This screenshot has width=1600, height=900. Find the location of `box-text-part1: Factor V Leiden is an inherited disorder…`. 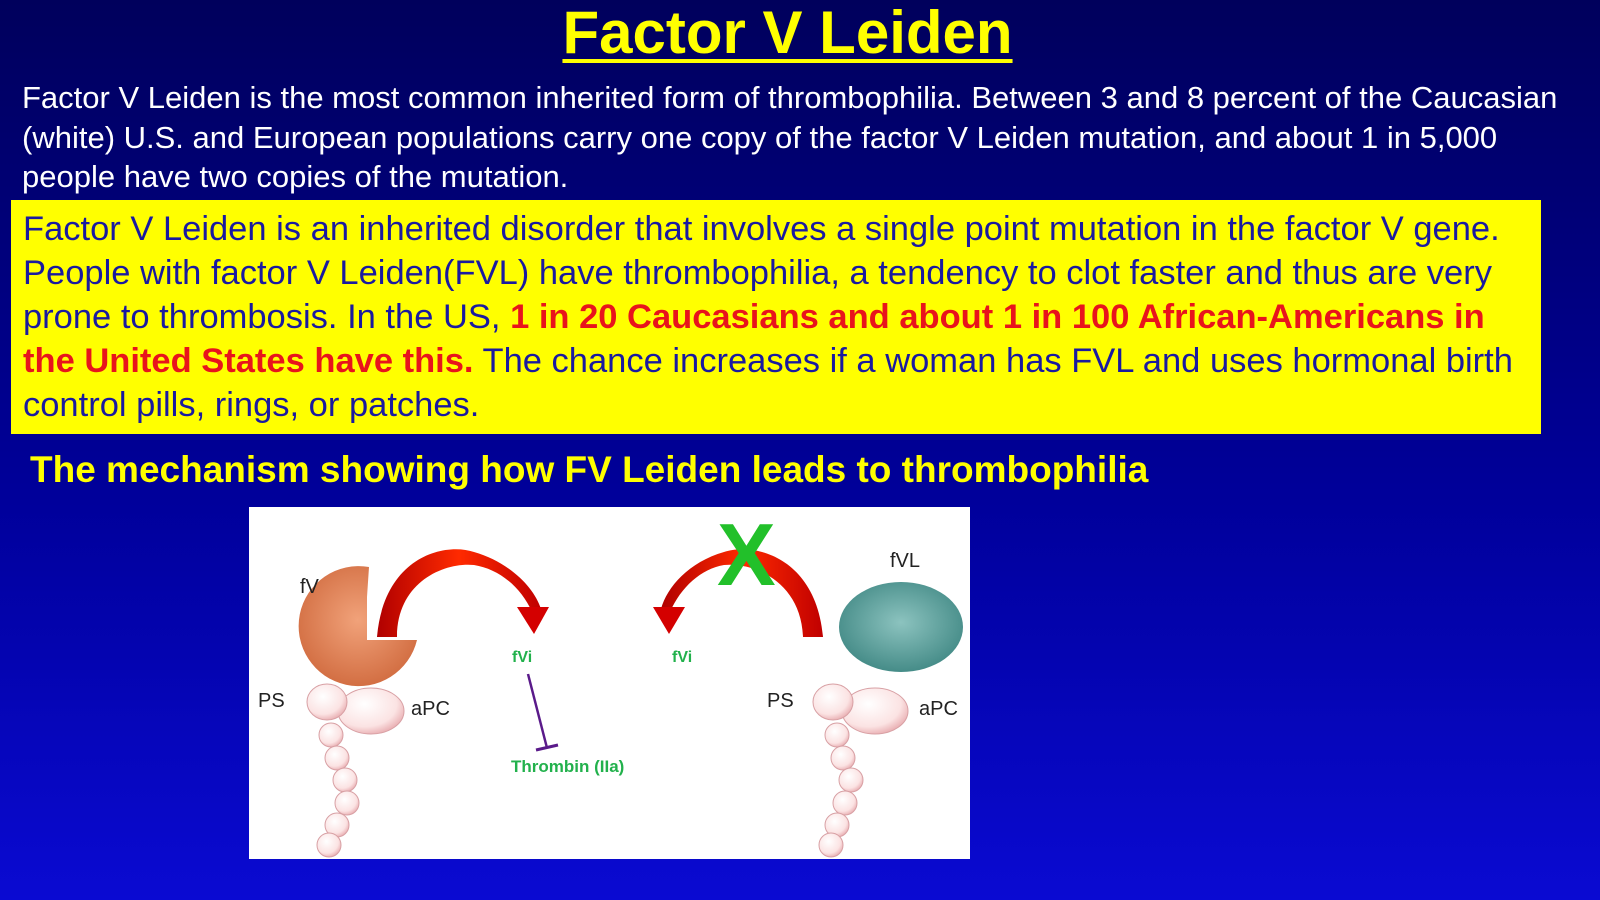

box-text-part1: Factor V Leiden is an inherited disorder… is located at coordinates (761, 273).